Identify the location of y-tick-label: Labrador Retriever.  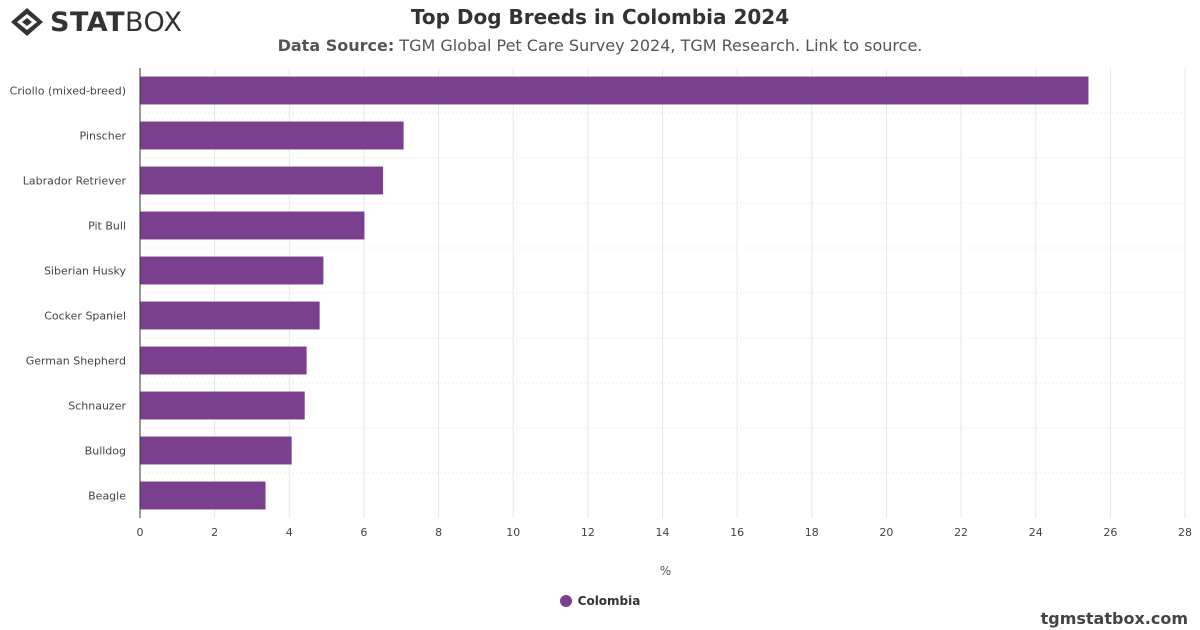
(75, 181).